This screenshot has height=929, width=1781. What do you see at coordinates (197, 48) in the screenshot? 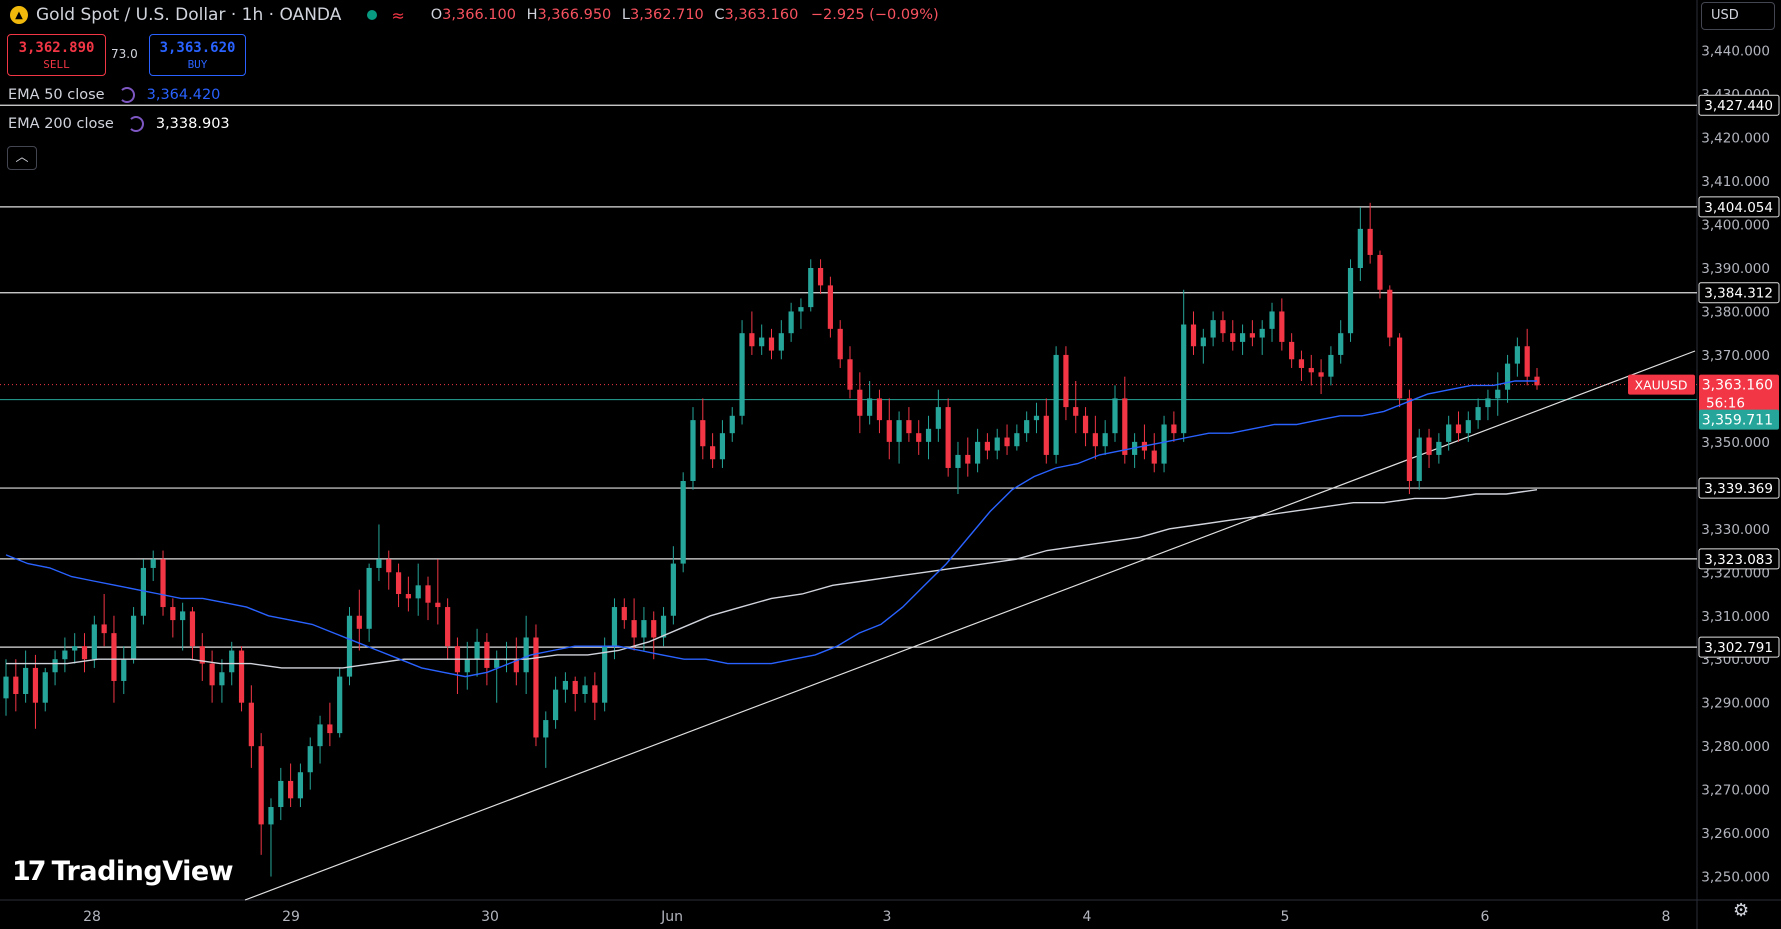
I see `buy-price: 3,363.620` at bounding box center [197, 48].